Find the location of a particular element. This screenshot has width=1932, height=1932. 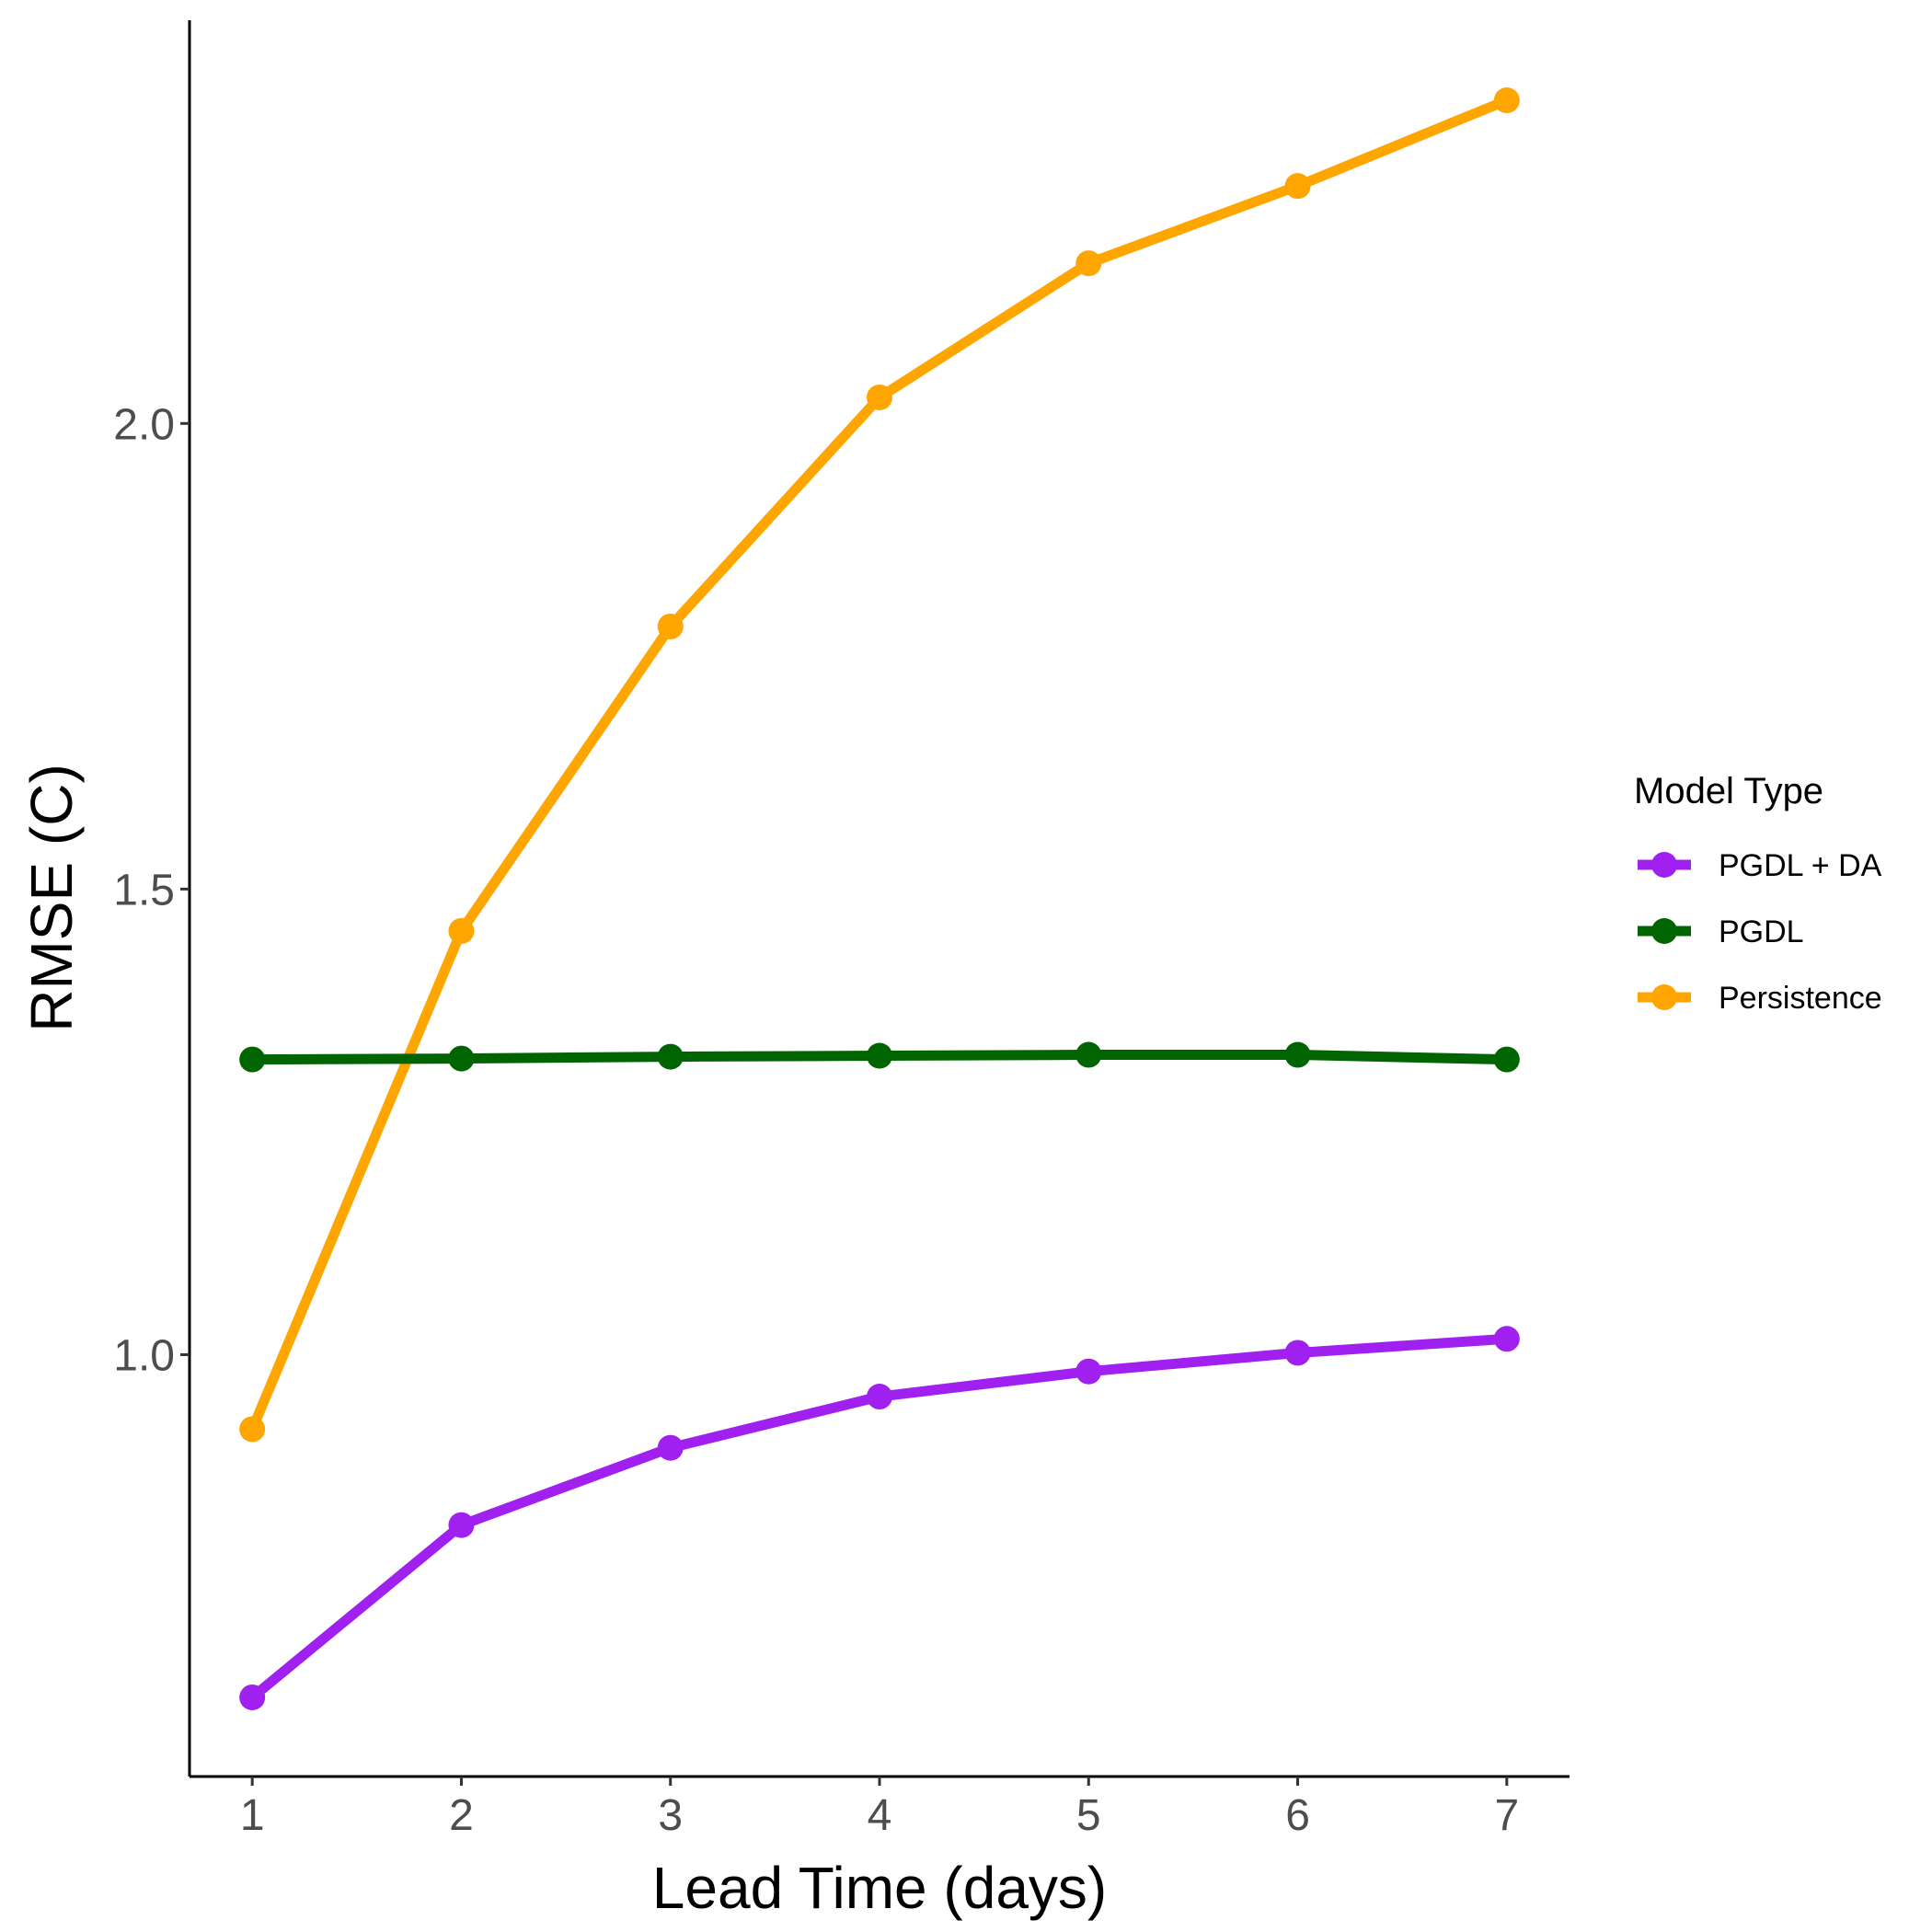

legend-label: PGDL + DA is located at coordinates (1800, 865).